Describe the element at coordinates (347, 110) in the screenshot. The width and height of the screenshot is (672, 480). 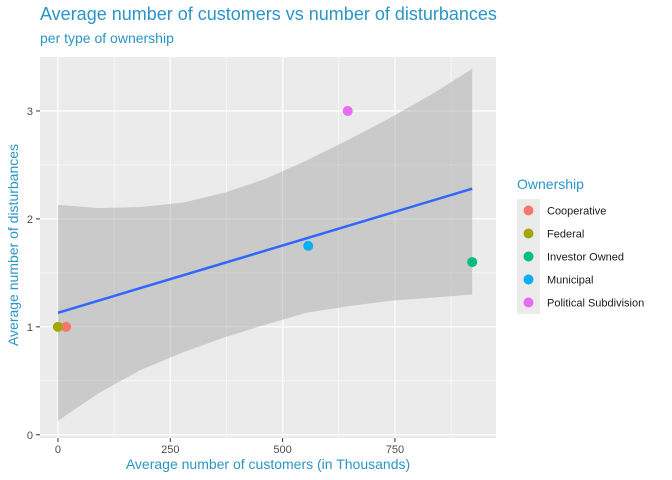
I see `data-point-political-subdivision` at that location.